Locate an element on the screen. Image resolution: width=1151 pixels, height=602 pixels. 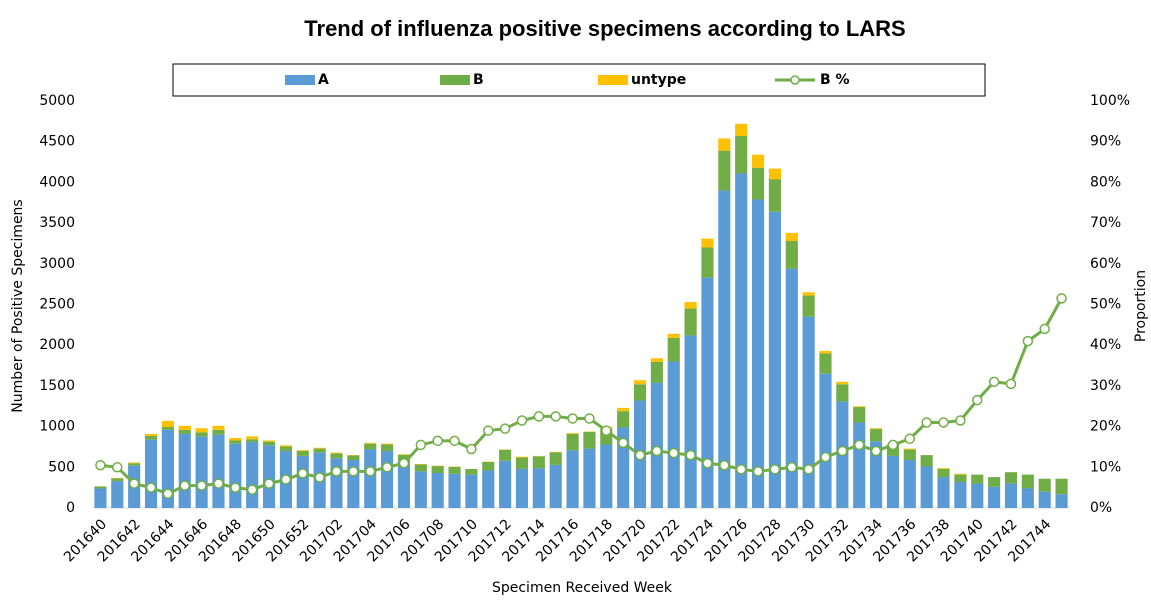
legend-marker is located at coordinates (795, 80).